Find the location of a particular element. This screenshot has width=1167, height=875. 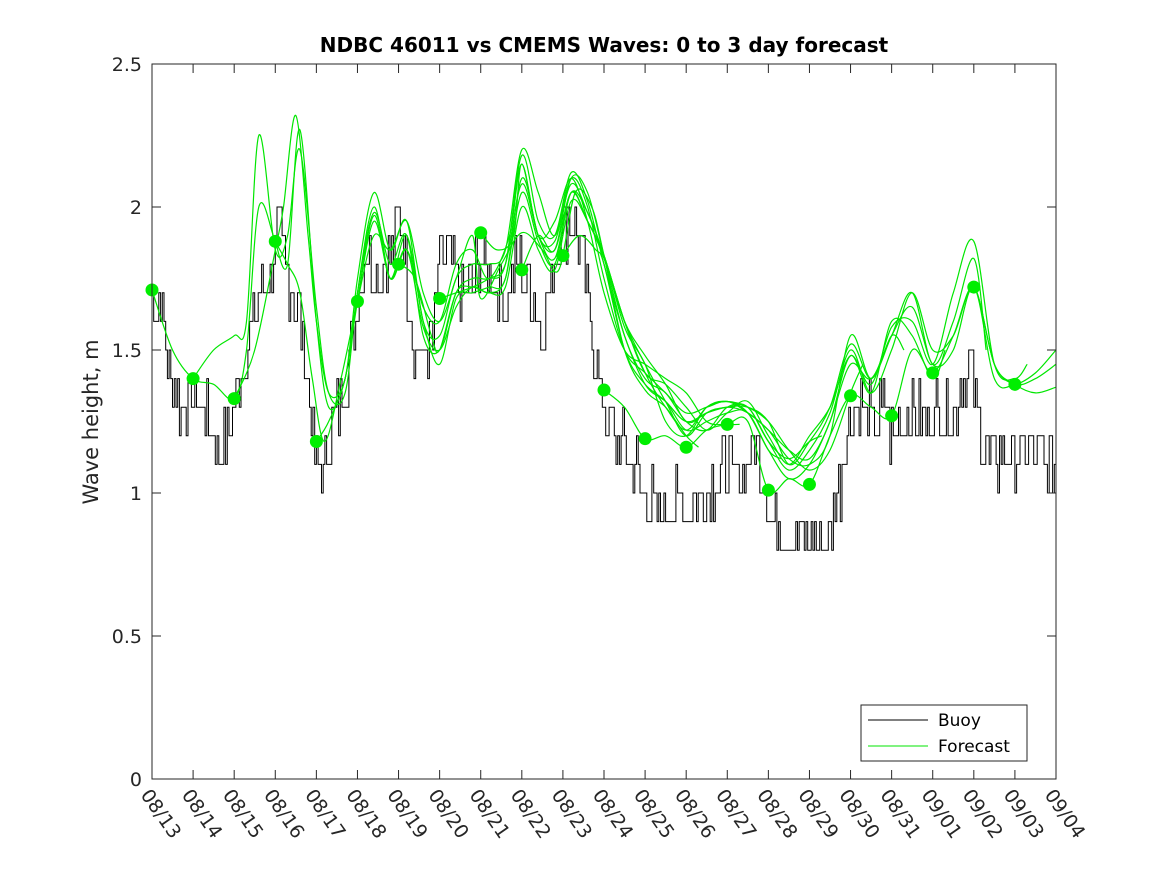

y-tick-label: 0.5 is located at coordinates (127, 637).